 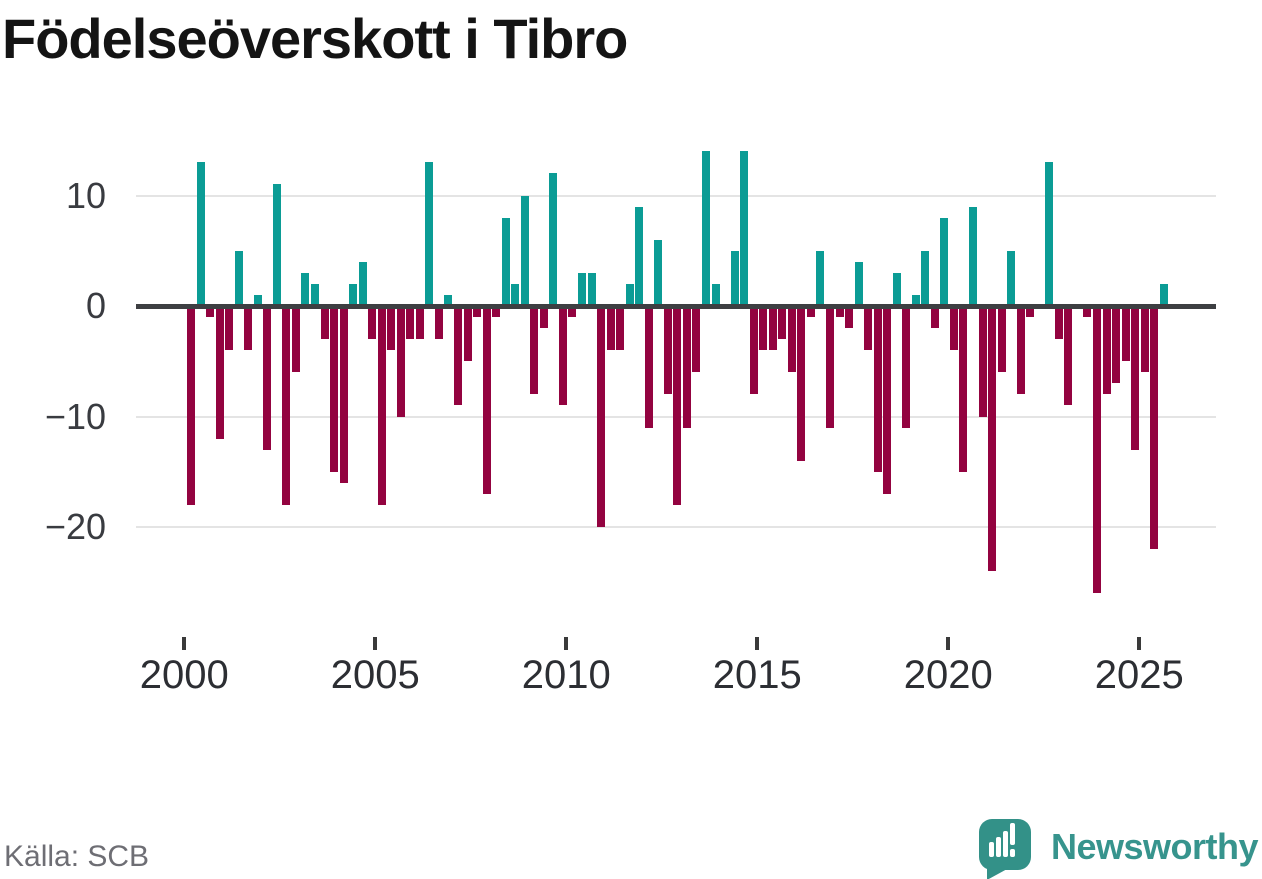 What do you see at coordinates (334, 389) in the screenshot?
I see `data-bar-2003Q4` at bounding box center [334, 389].